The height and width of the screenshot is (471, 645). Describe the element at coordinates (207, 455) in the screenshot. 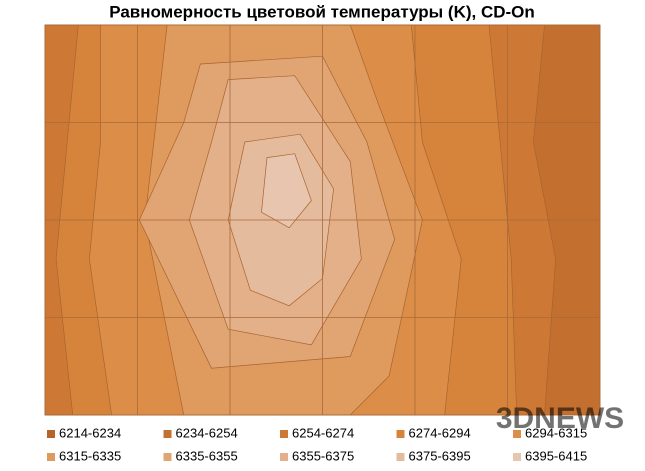

I see `legend-label: 6335-6355` at that location.